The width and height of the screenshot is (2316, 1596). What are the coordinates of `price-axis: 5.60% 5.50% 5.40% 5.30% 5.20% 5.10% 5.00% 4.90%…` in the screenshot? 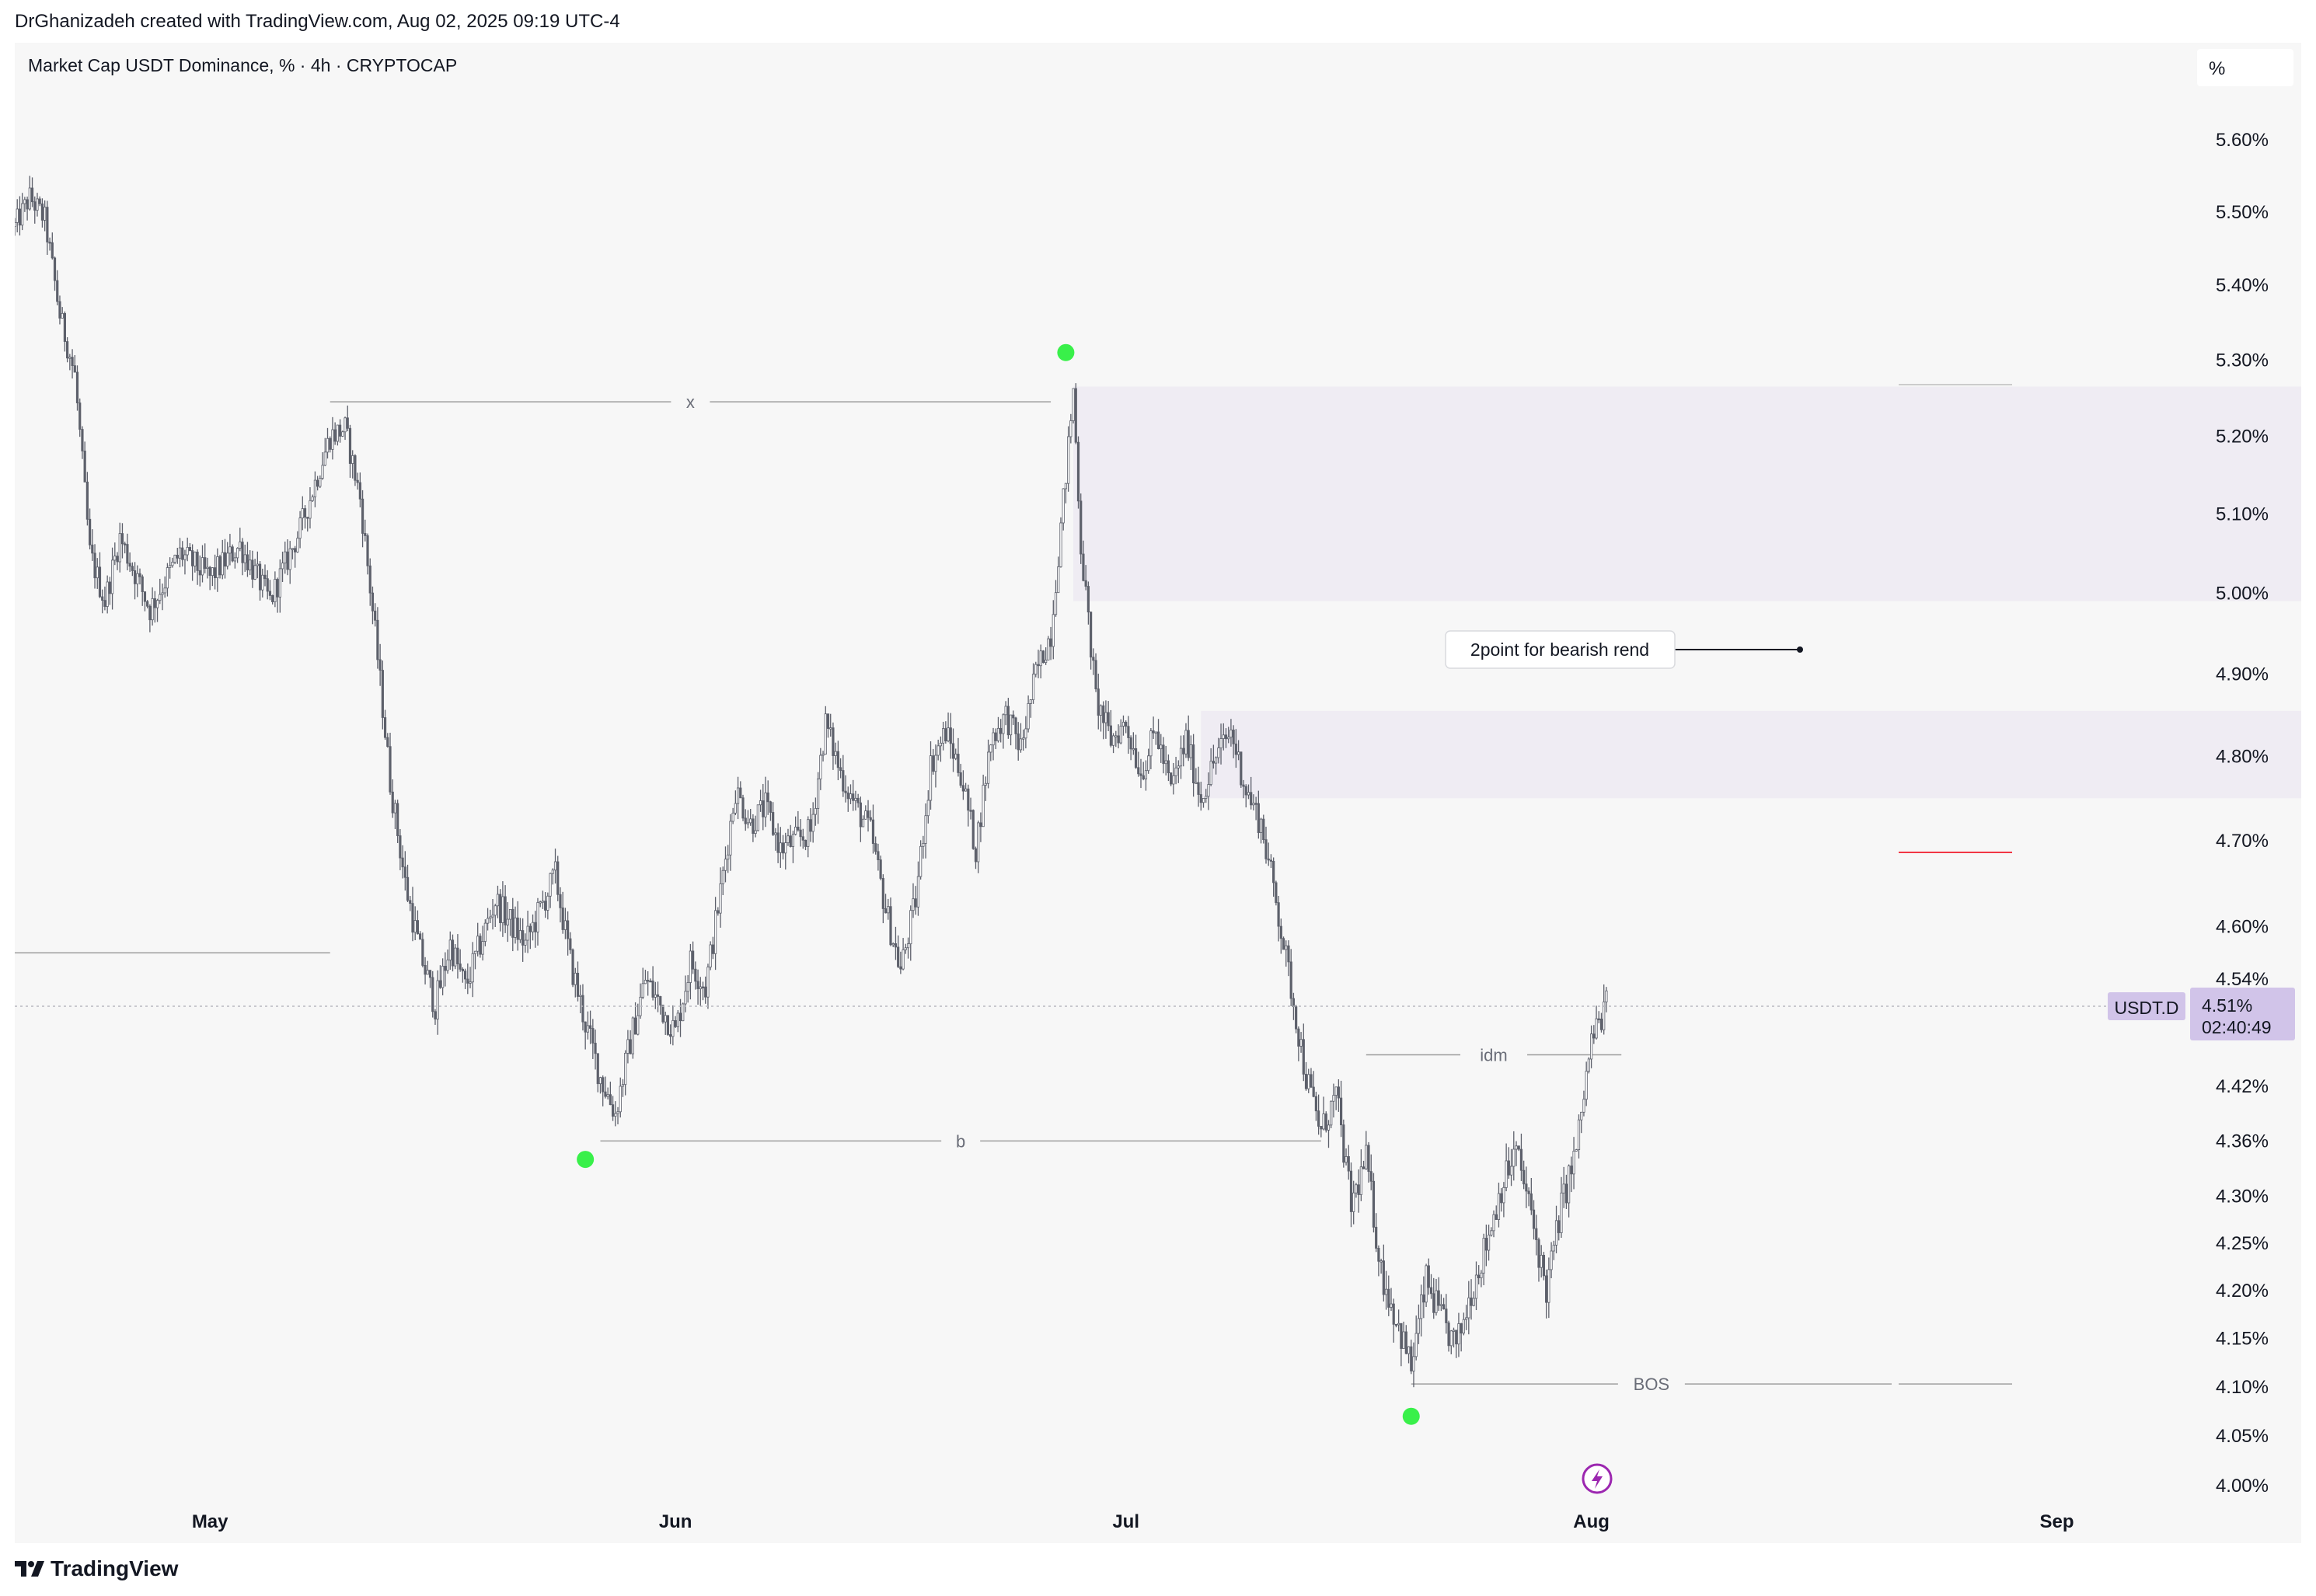 It's located at (2242, 813).